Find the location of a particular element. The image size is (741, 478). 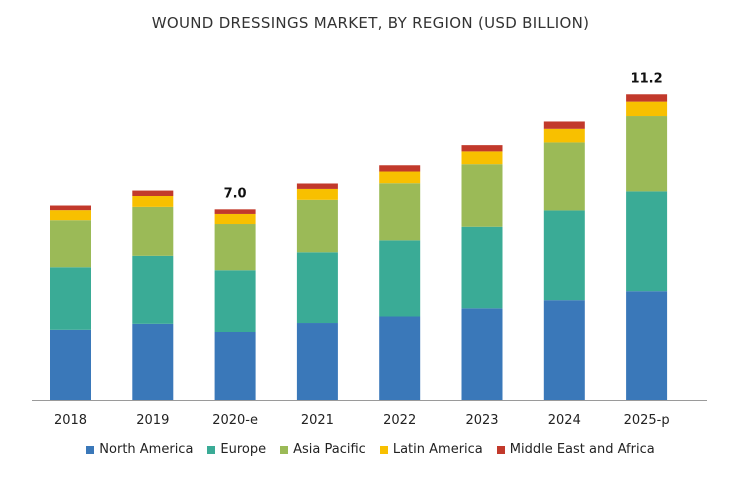

legend-item: North America is located at coordinates (139, 449).